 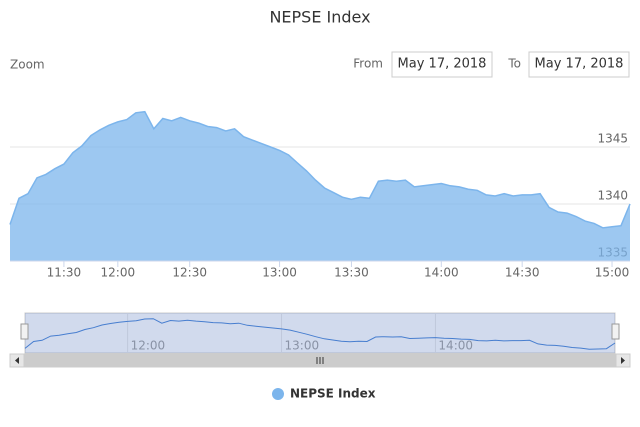 What do you see at coordinates (24, 331) in the screenshot?
I see `navigator-handle-left` at bounding box center [24, 331].